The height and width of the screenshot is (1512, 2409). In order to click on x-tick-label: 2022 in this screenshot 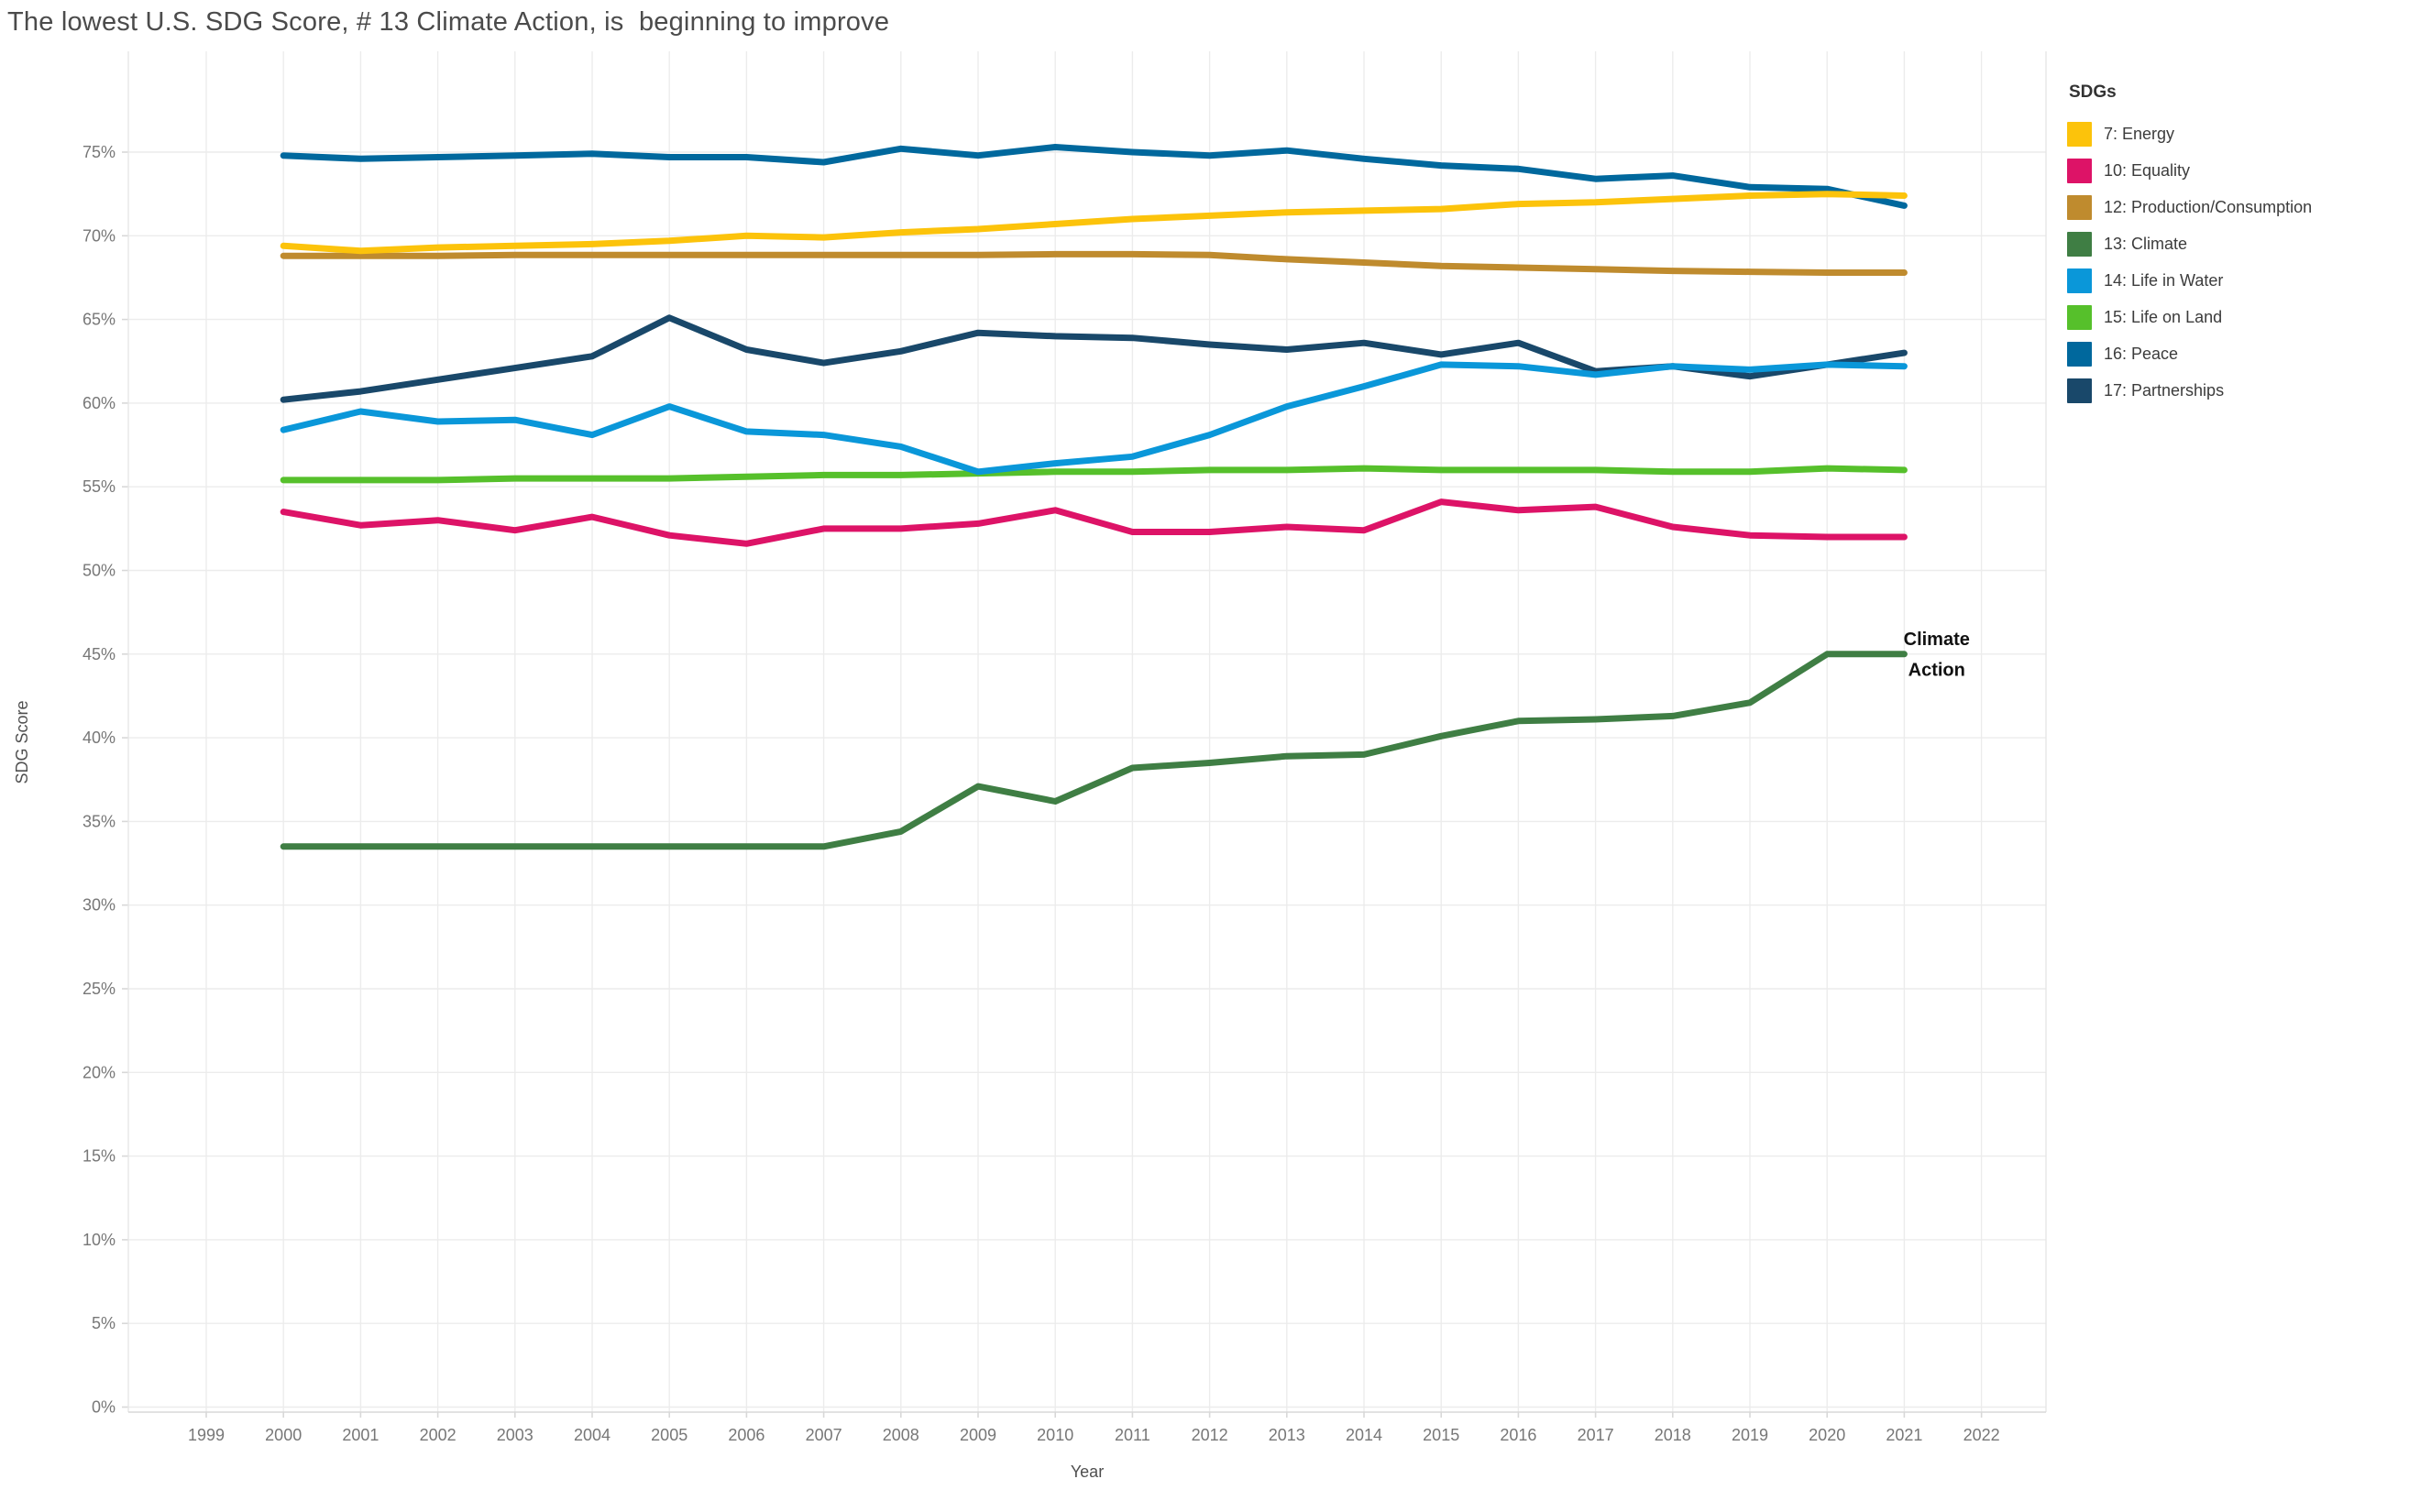, I will do `click(1982, 1435)`.